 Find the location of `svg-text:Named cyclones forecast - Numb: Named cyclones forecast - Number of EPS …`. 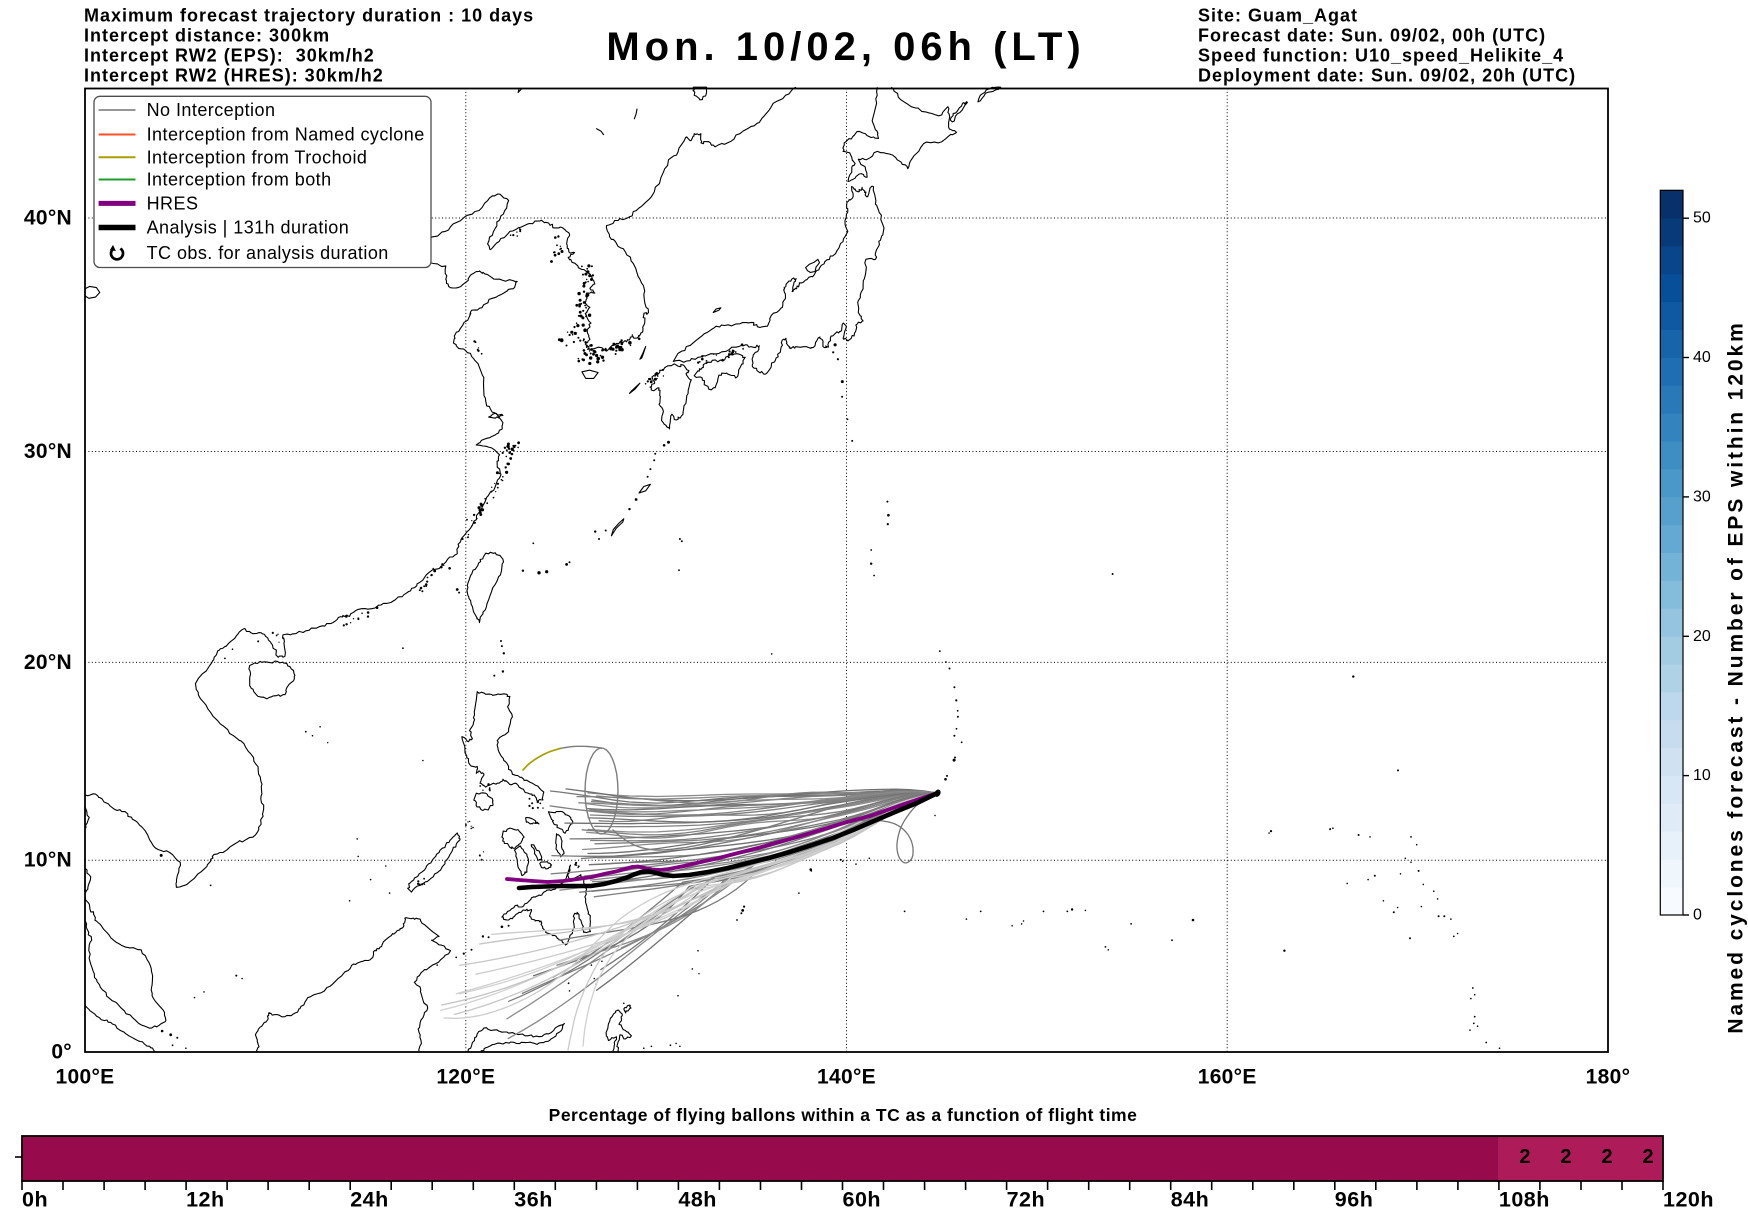

svg-text:Named cyclones forecast - Numb: Named cyclones forecast - Number of EPS … is located at coordinates (1736, 676).